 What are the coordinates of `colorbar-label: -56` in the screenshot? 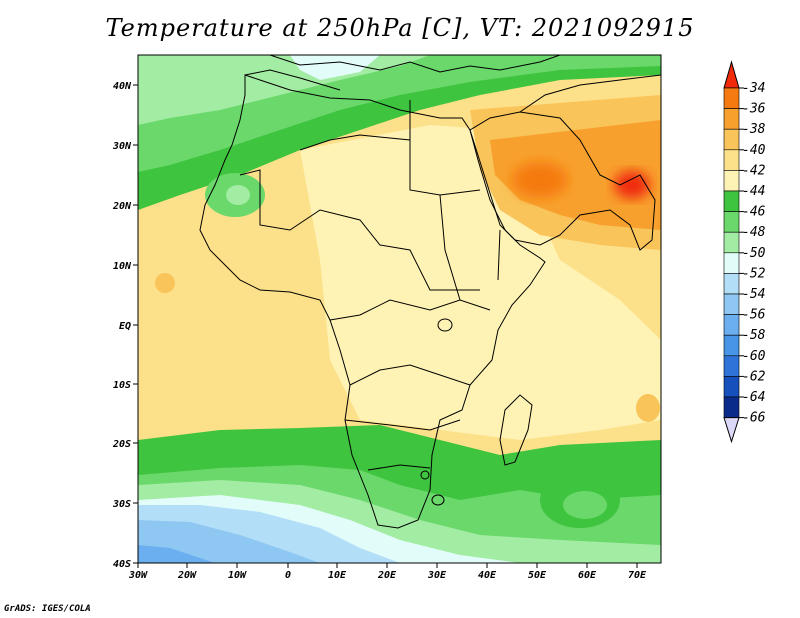 It's located at (754, 315).